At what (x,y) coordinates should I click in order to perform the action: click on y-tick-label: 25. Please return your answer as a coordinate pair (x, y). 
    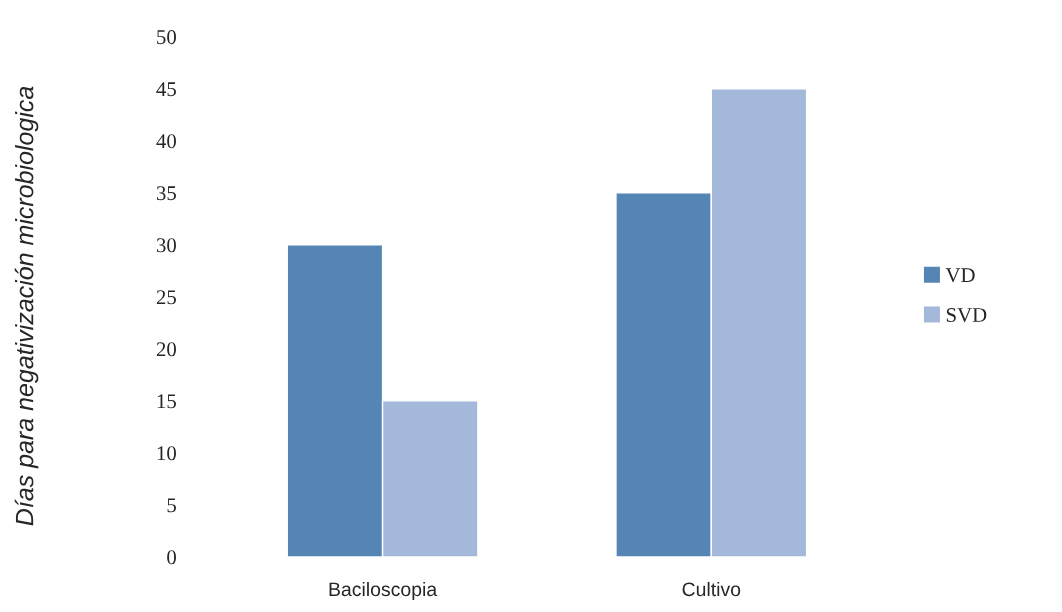
    Looking at the image, I should click on (166, 297).